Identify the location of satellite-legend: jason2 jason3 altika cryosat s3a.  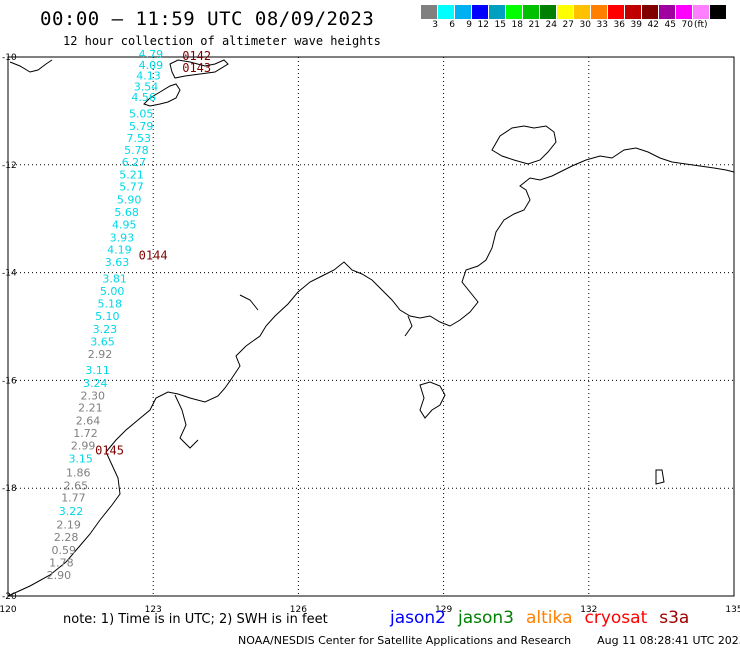
(545, 618).